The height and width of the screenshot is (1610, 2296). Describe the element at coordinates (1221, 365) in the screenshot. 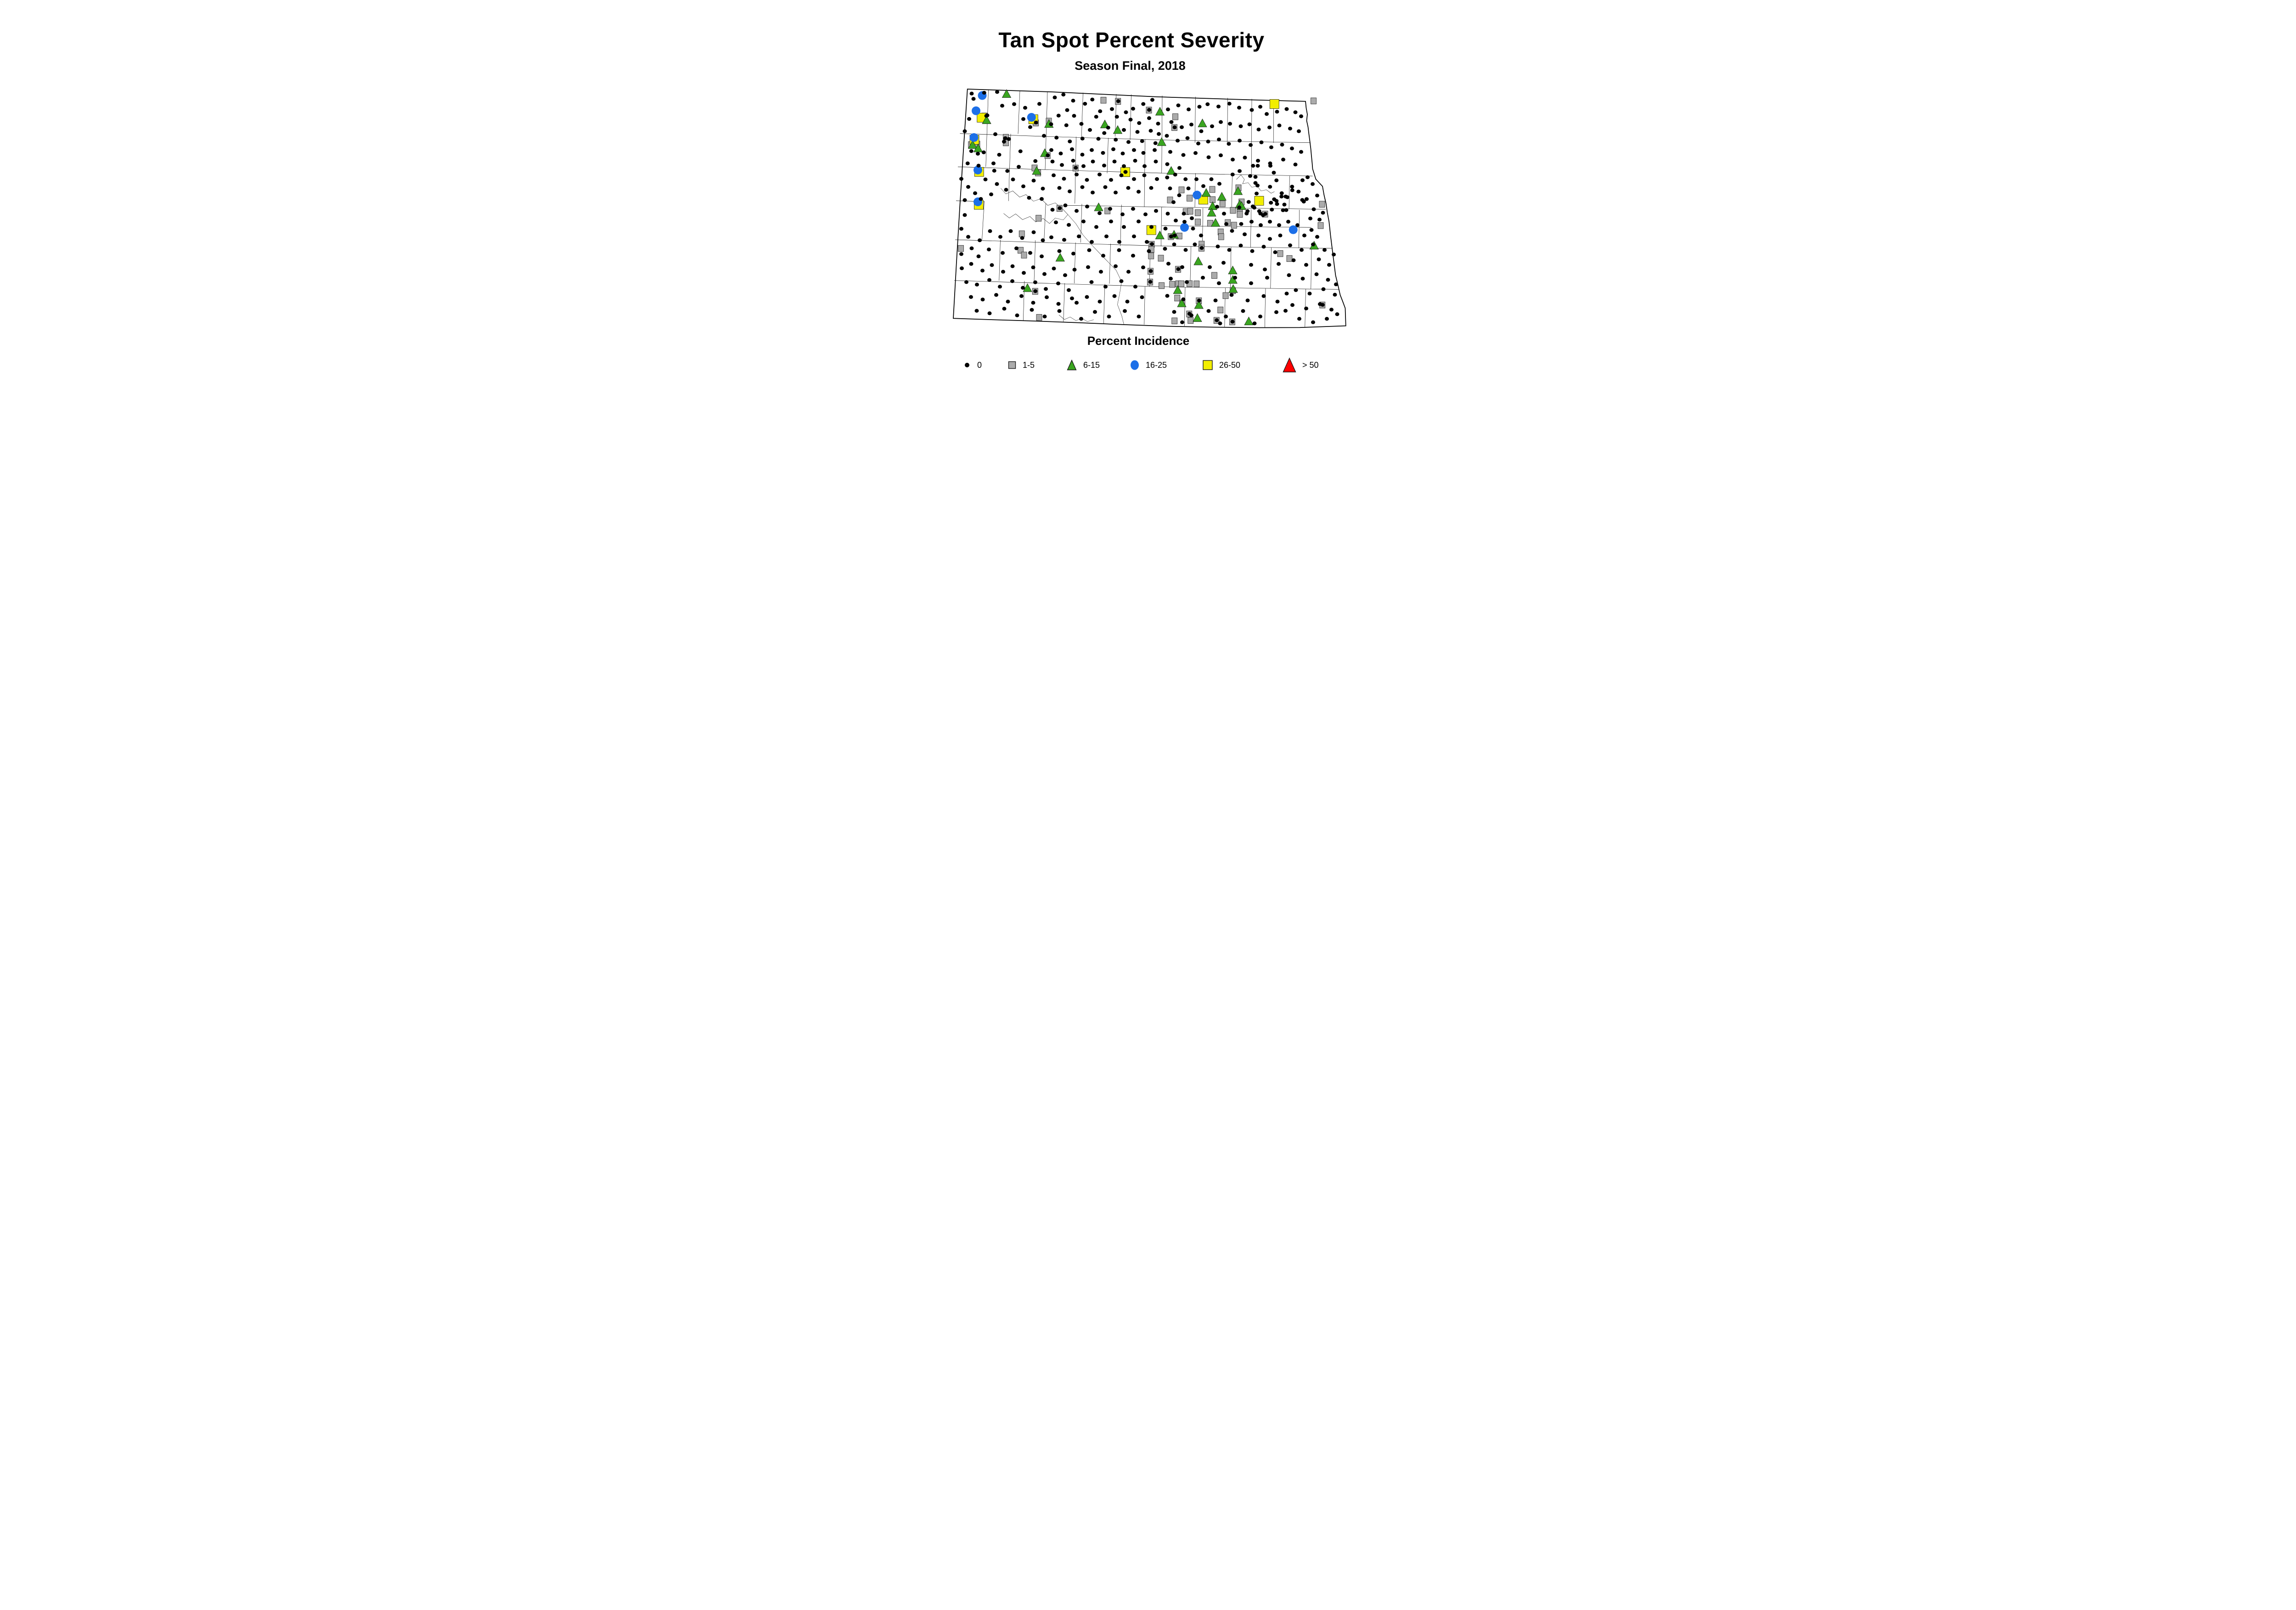

I see `legend-item-26-50: 26-50` at that location.